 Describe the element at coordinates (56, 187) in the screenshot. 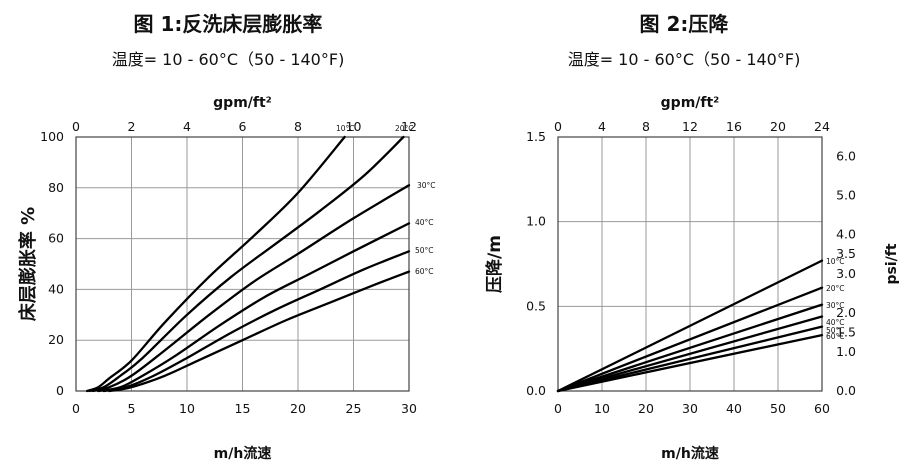

I see `y-tick-label: 80` at that location.